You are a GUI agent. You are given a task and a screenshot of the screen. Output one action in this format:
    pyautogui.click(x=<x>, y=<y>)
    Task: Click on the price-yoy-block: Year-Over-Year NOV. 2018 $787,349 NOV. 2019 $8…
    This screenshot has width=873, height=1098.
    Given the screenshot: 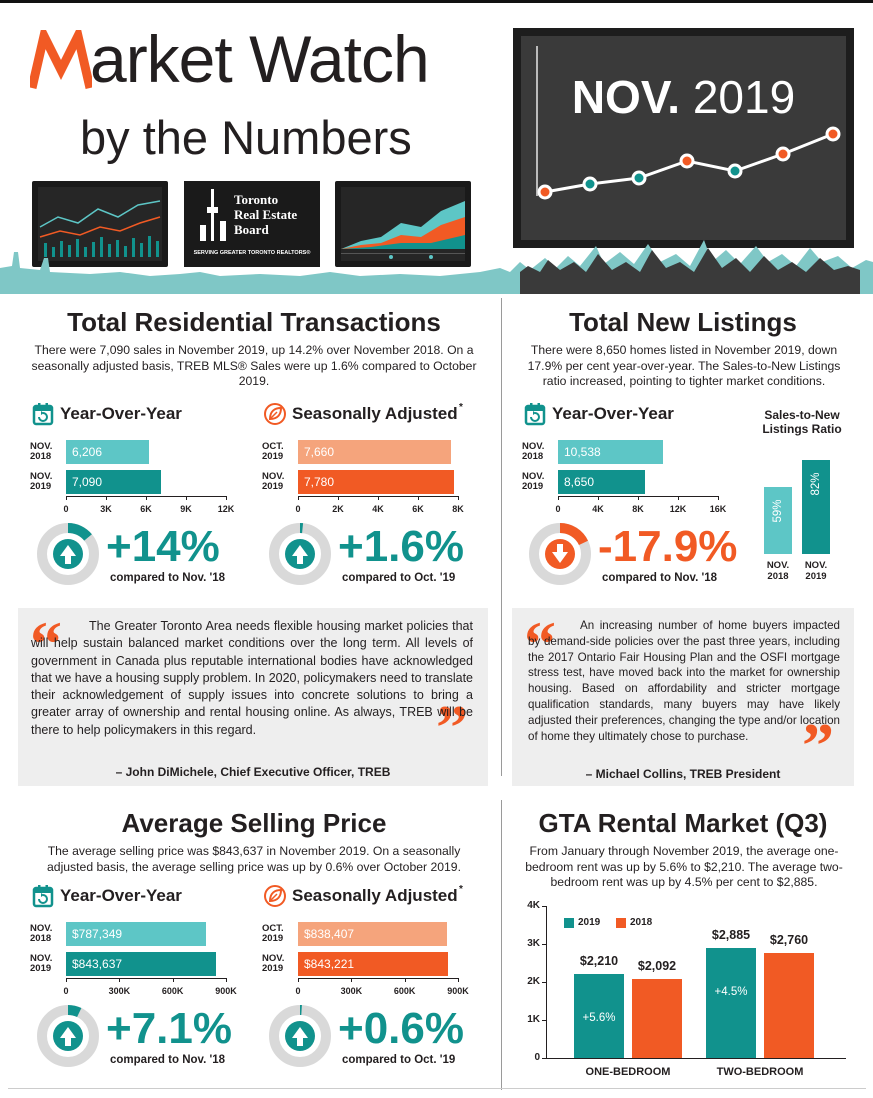 What is the action you would take?
    pyautogui.click(x=135, y=977)
    